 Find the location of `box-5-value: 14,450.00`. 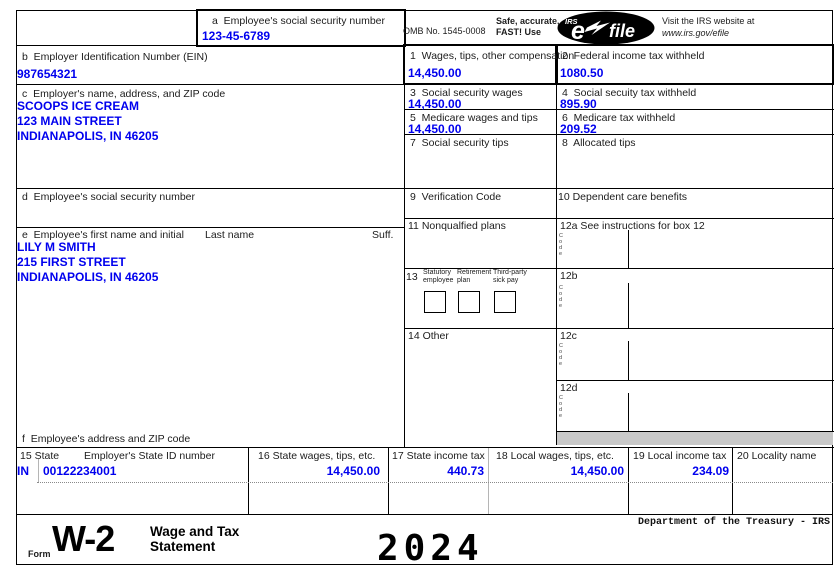

box-5-value: 14,450.00 is located at coordinates (435, 129).